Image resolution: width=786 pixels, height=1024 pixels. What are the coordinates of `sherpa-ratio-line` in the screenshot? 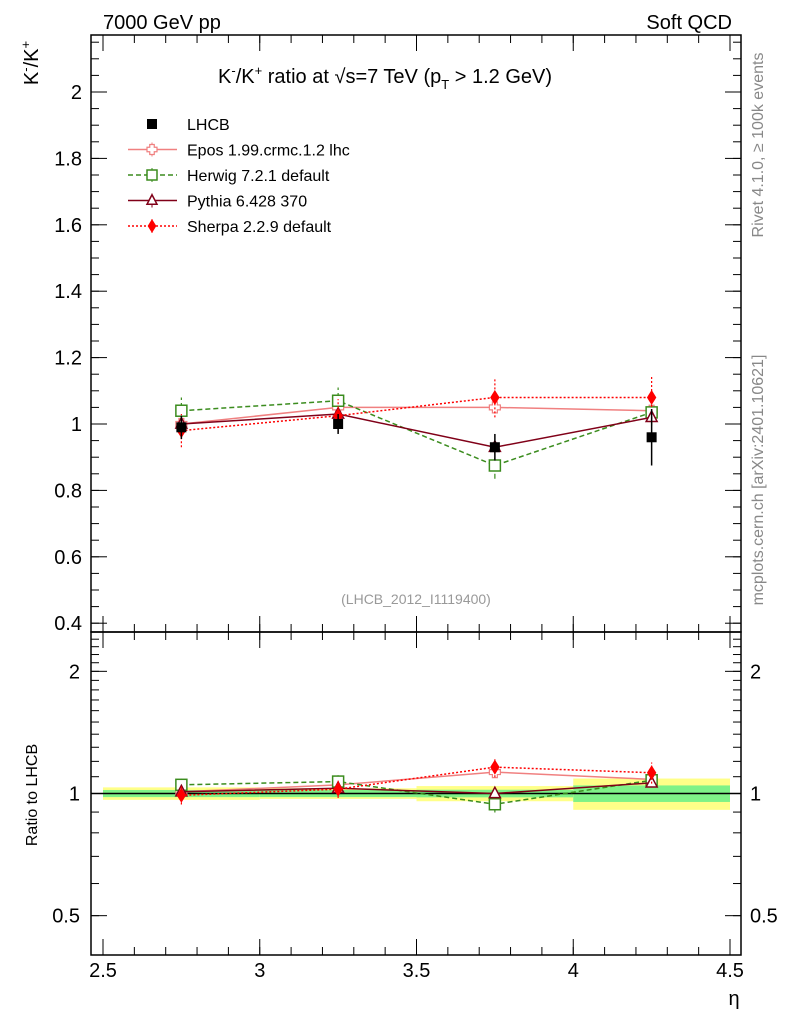 It's located at (416, 781).